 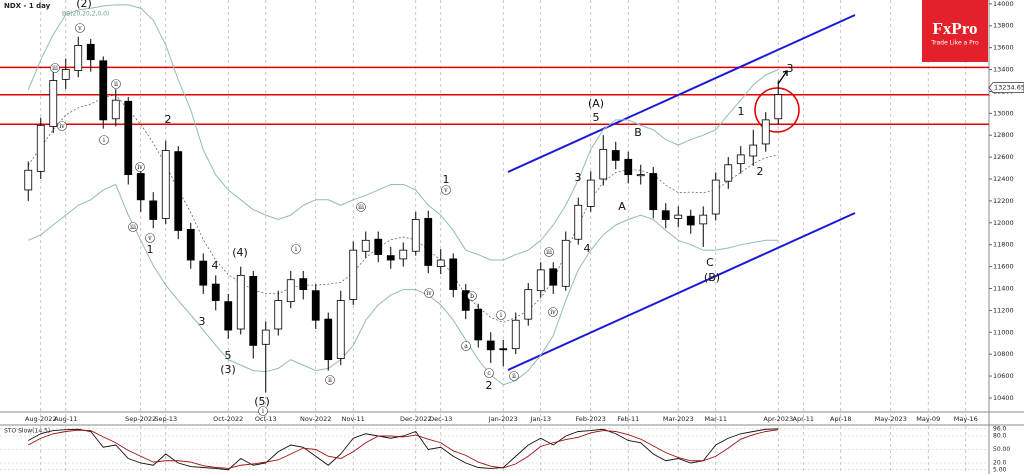 I want to click on x-tick-label: Feb-2023, so click(x=591, y=419).